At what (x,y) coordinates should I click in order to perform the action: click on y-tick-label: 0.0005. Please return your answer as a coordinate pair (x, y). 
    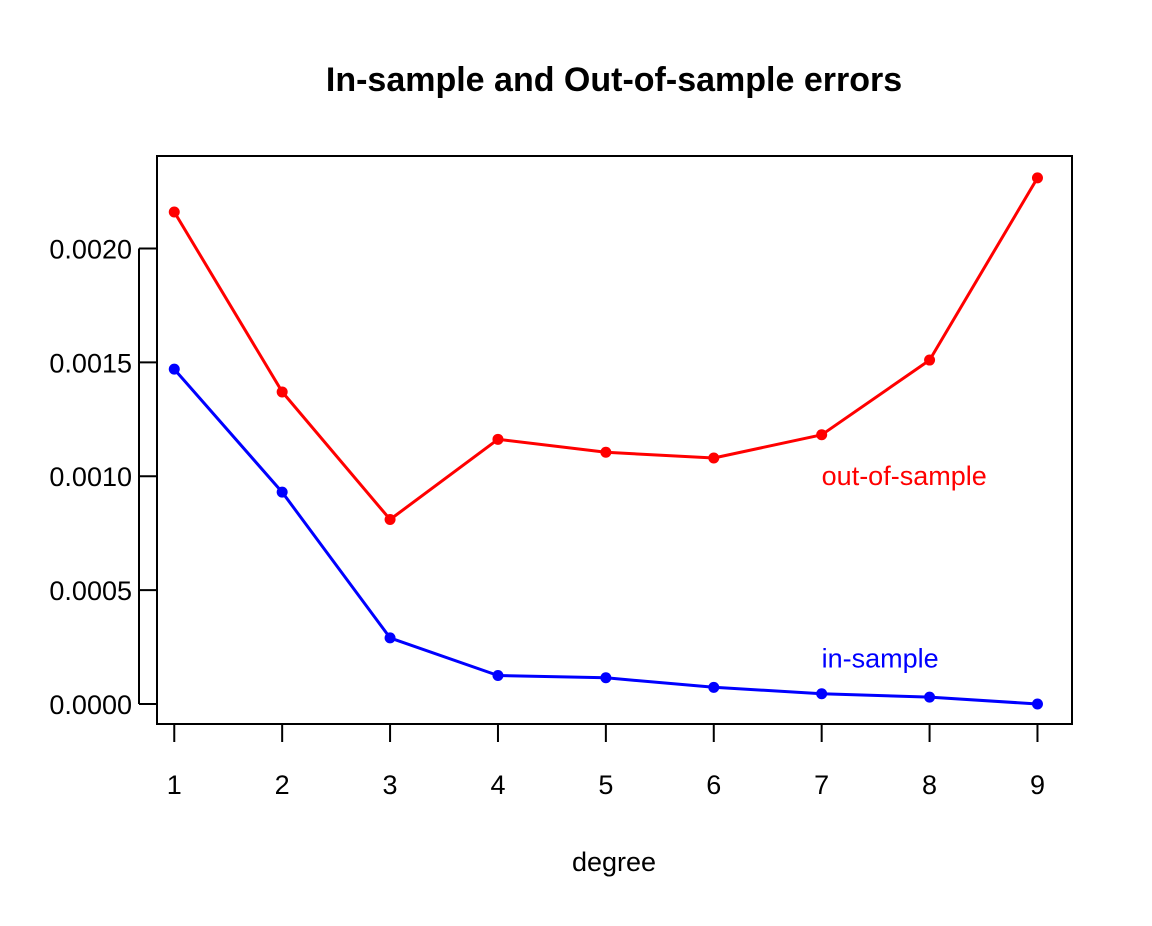
    Looking at the image, I should click on (90, 591).